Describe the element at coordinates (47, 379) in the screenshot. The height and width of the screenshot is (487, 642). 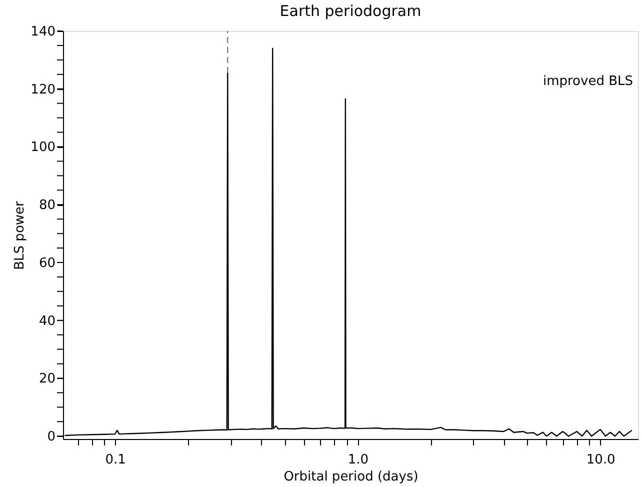
I see `y-tick-label: 20` at that location.